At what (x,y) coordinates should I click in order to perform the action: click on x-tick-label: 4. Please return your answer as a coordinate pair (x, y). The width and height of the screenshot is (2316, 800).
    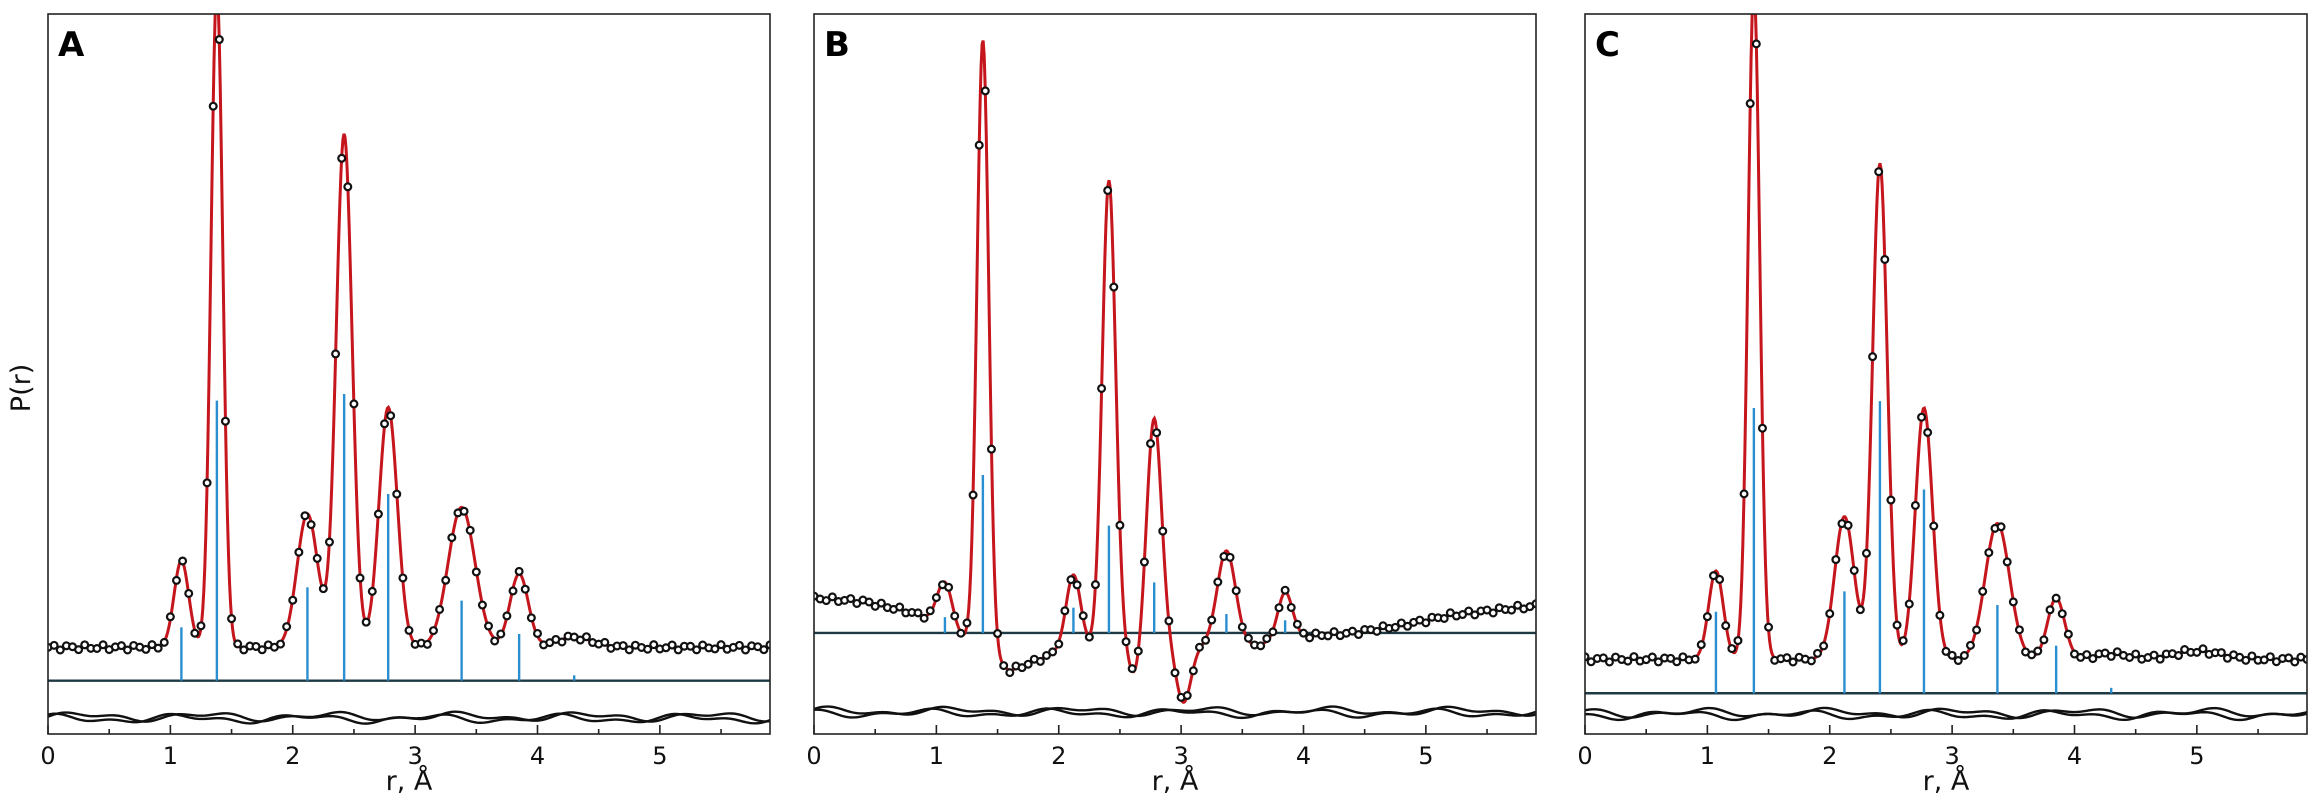
    Looking at the image, I should click on (537, 756).